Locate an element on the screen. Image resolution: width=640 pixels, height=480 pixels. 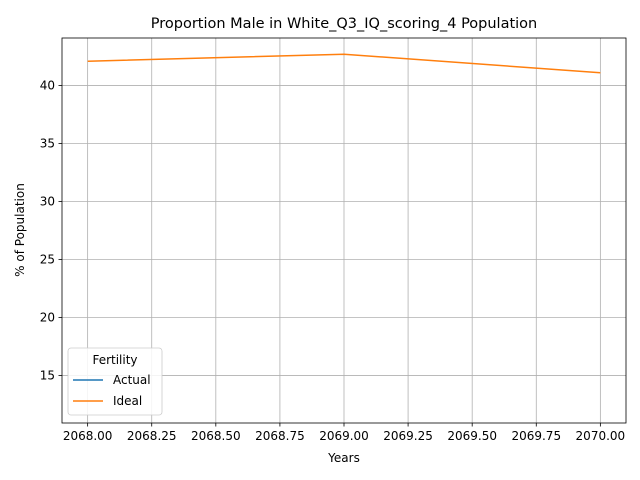
x-tick-label: 2069.00 is located at coordinates (344, 436).